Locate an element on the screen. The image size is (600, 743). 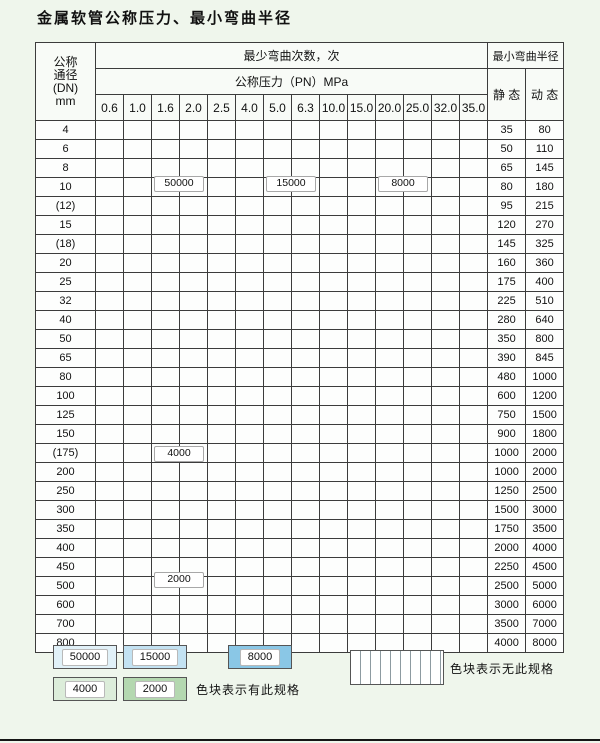
dn-header-line: (DN) is located at coordinates (65, 87).